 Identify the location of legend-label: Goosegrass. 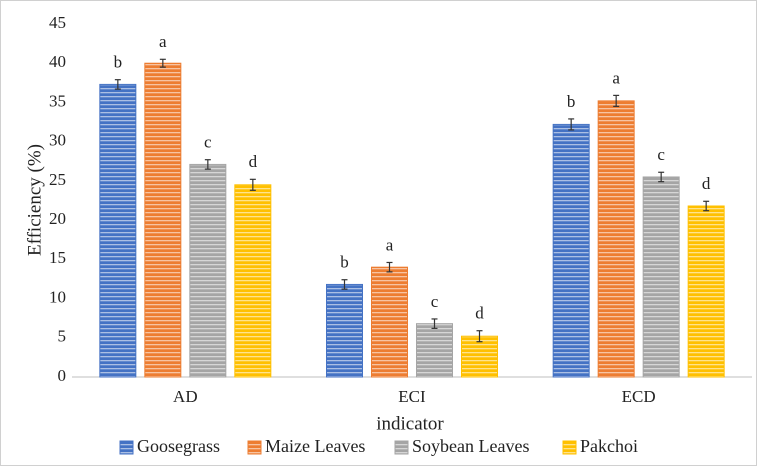
(178, 446).